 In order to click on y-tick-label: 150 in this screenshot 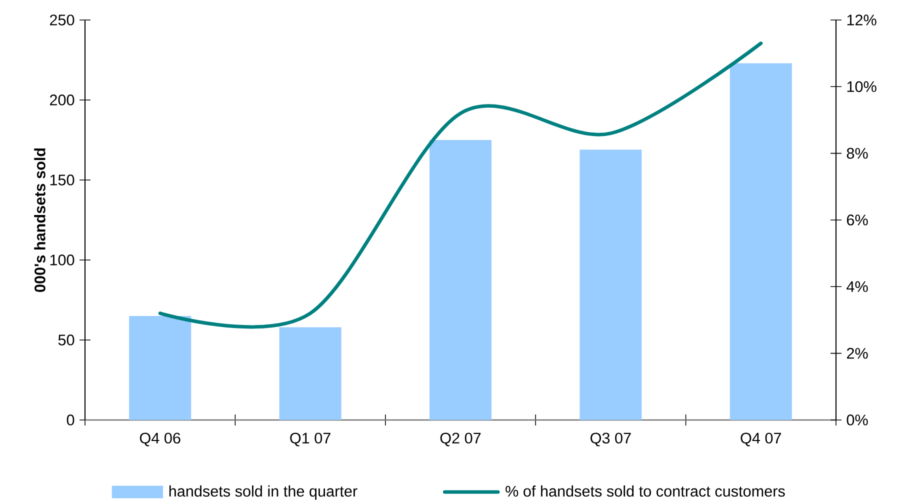, I will do `click(62, 180)`.